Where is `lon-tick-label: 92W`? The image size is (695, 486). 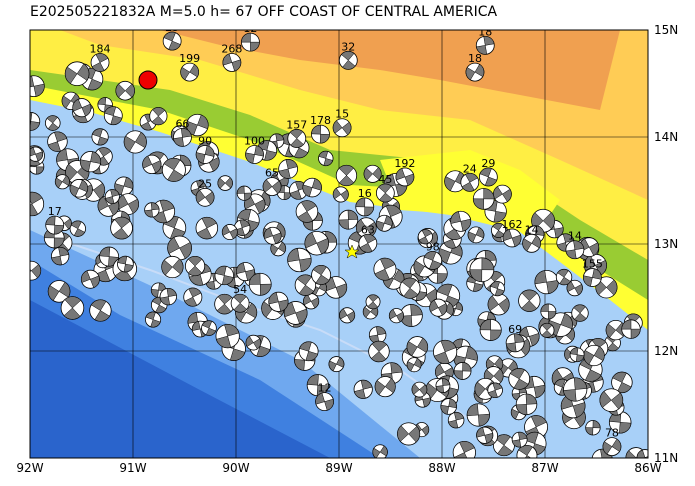
lon-tick-label: 92W is located at coordinates (29, 468).